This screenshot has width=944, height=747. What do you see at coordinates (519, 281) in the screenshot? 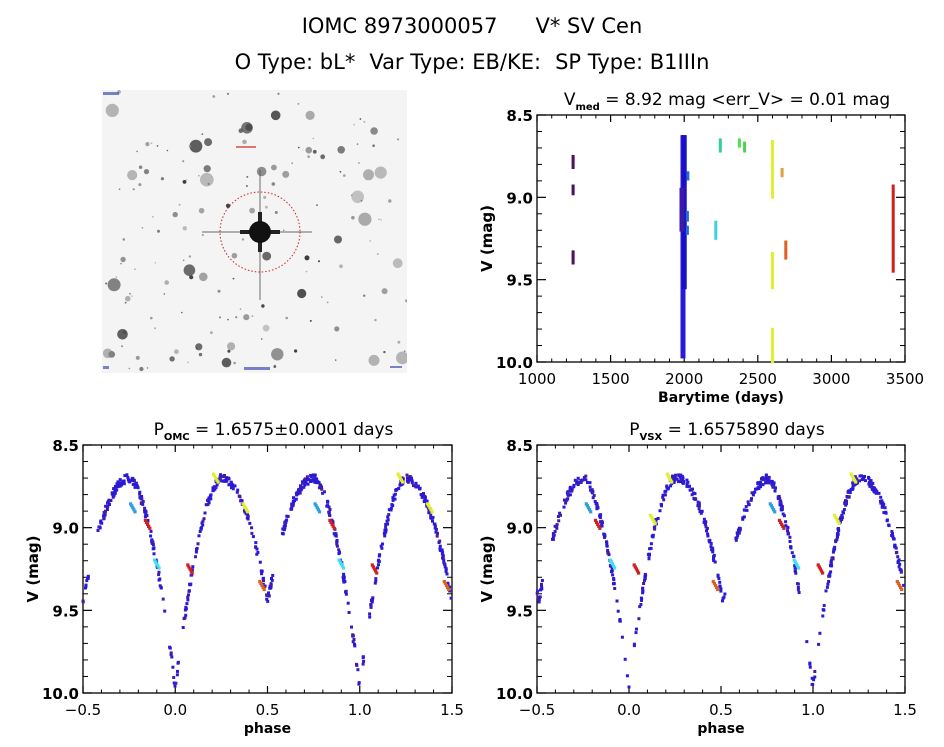
I see `y-tick-label: 9.5` at bounding box center [519, 281].